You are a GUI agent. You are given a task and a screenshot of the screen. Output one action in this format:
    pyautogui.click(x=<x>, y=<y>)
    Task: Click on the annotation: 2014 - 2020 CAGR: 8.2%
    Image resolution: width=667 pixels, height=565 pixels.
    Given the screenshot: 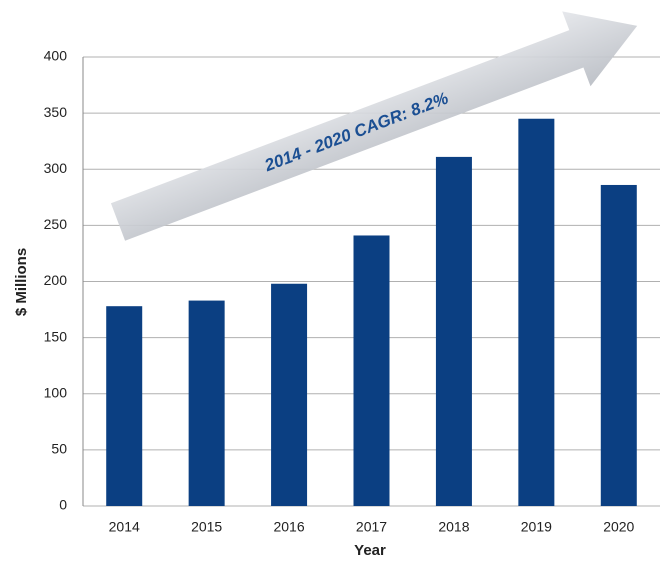 What is the action you would take?
    pyautogui.click(x=356, y=132)
    